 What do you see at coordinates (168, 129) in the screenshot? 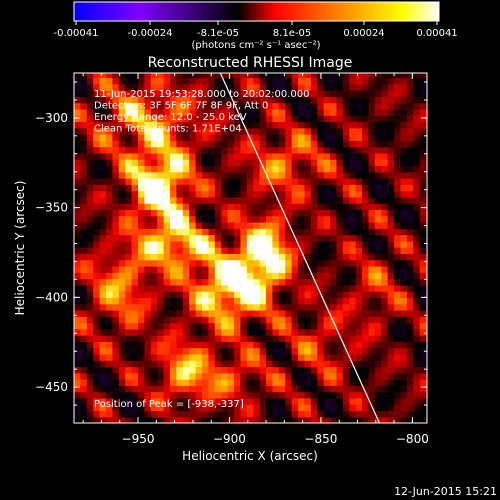
I see `info-line: Clean Total counts: 1.71E+04` at bounding box center [168, 129].